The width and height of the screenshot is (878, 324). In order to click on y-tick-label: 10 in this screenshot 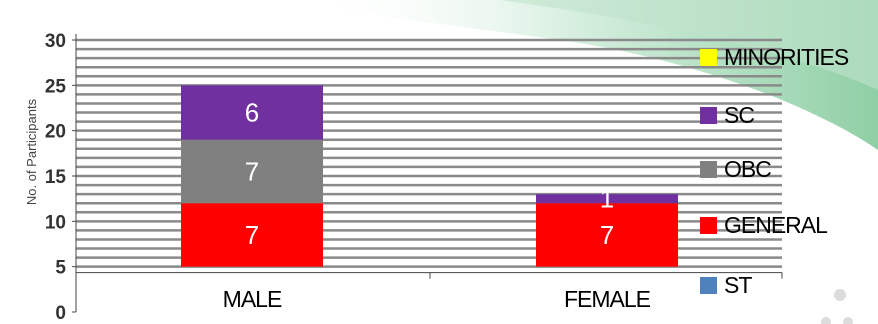, I will do `click(55, 222)`.